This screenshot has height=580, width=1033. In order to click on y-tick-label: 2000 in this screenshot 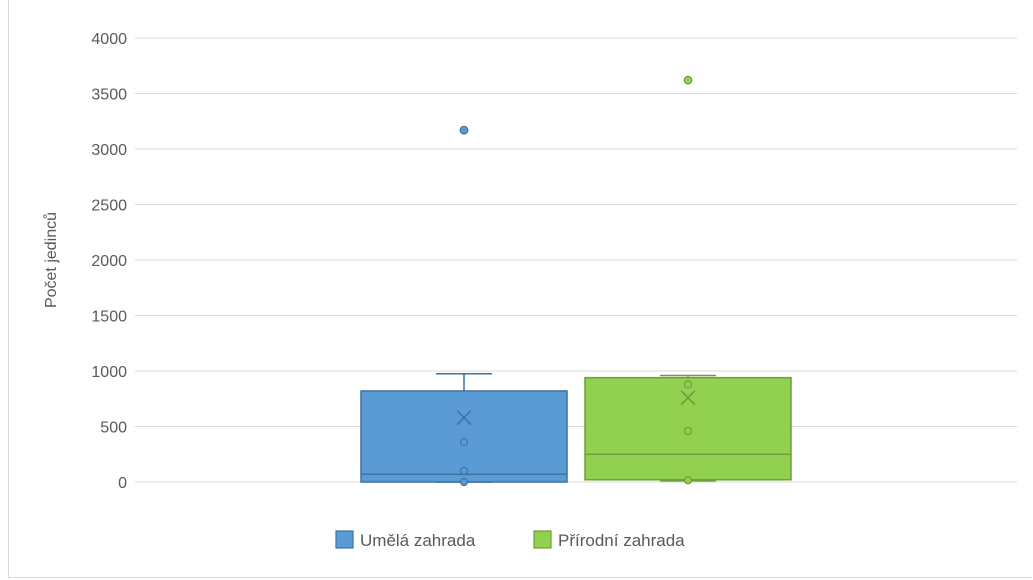, I will do `click(109, 261)`.